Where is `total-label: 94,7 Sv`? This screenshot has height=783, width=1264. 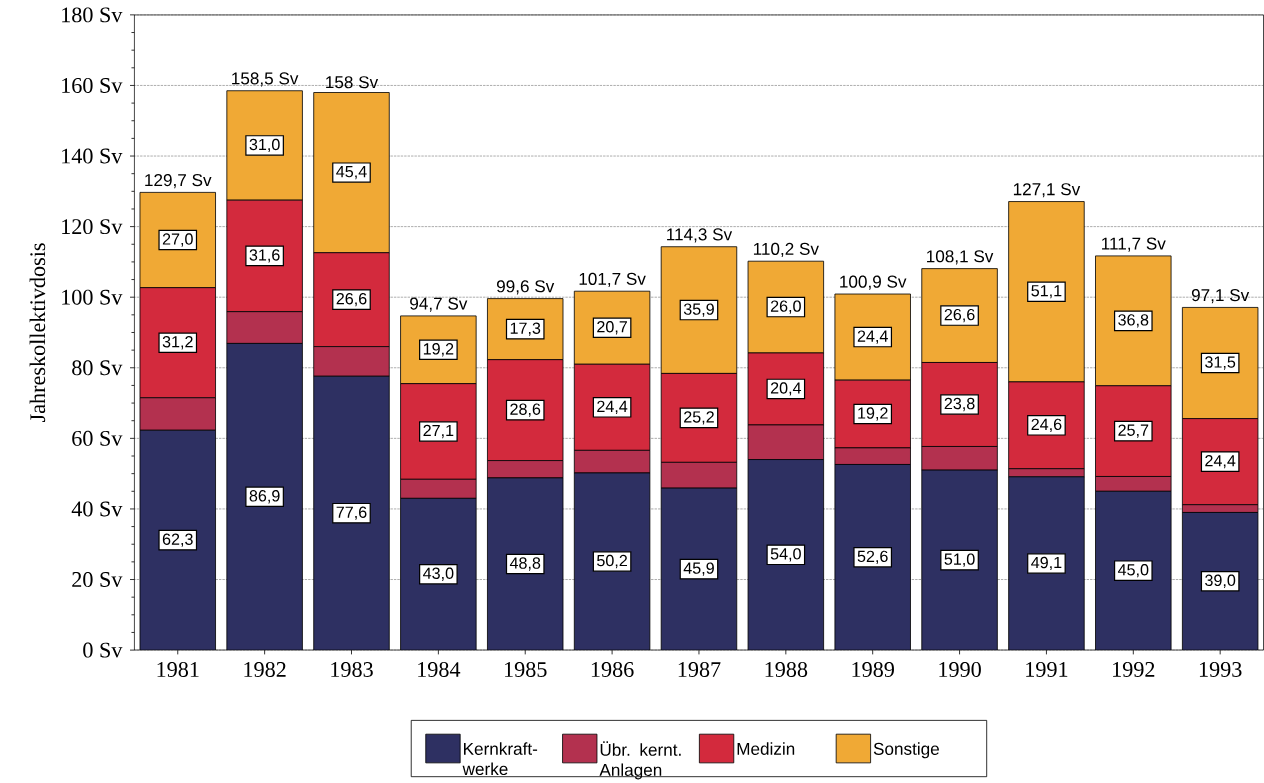 total-label: 94,7 Sv is located at coordinates (439, 304).